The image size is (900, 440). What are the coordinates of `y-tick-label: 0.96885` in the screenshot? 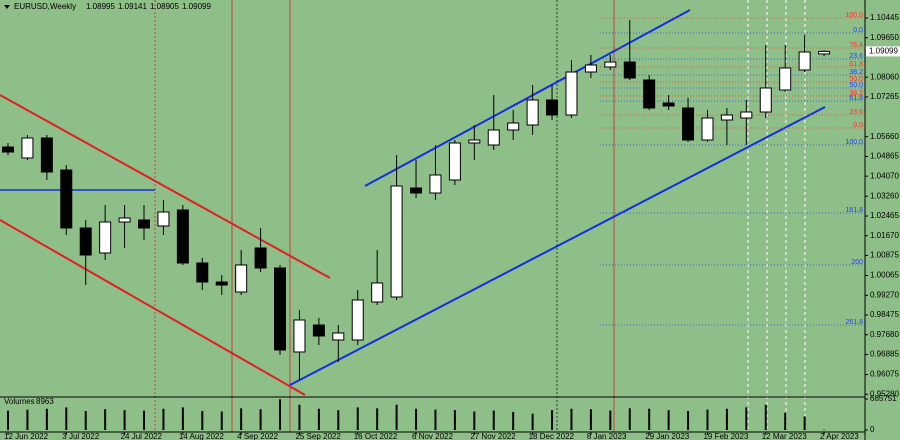 It's located at (884, 354).